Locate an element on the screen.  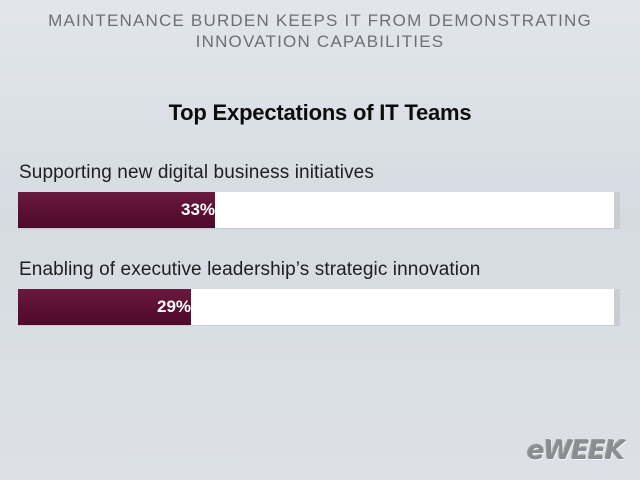
bar-track-strategic-innovation: 29% is located at coordinates (319, 307).